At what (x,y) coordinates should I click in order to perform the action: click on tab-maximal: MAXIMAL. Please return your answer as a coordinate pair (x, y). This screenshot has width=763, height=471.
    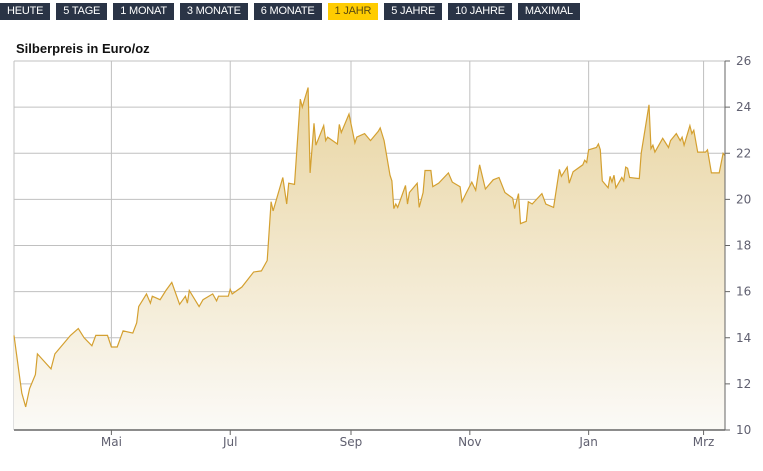
    Looking at the image, I should click on (548, 11).